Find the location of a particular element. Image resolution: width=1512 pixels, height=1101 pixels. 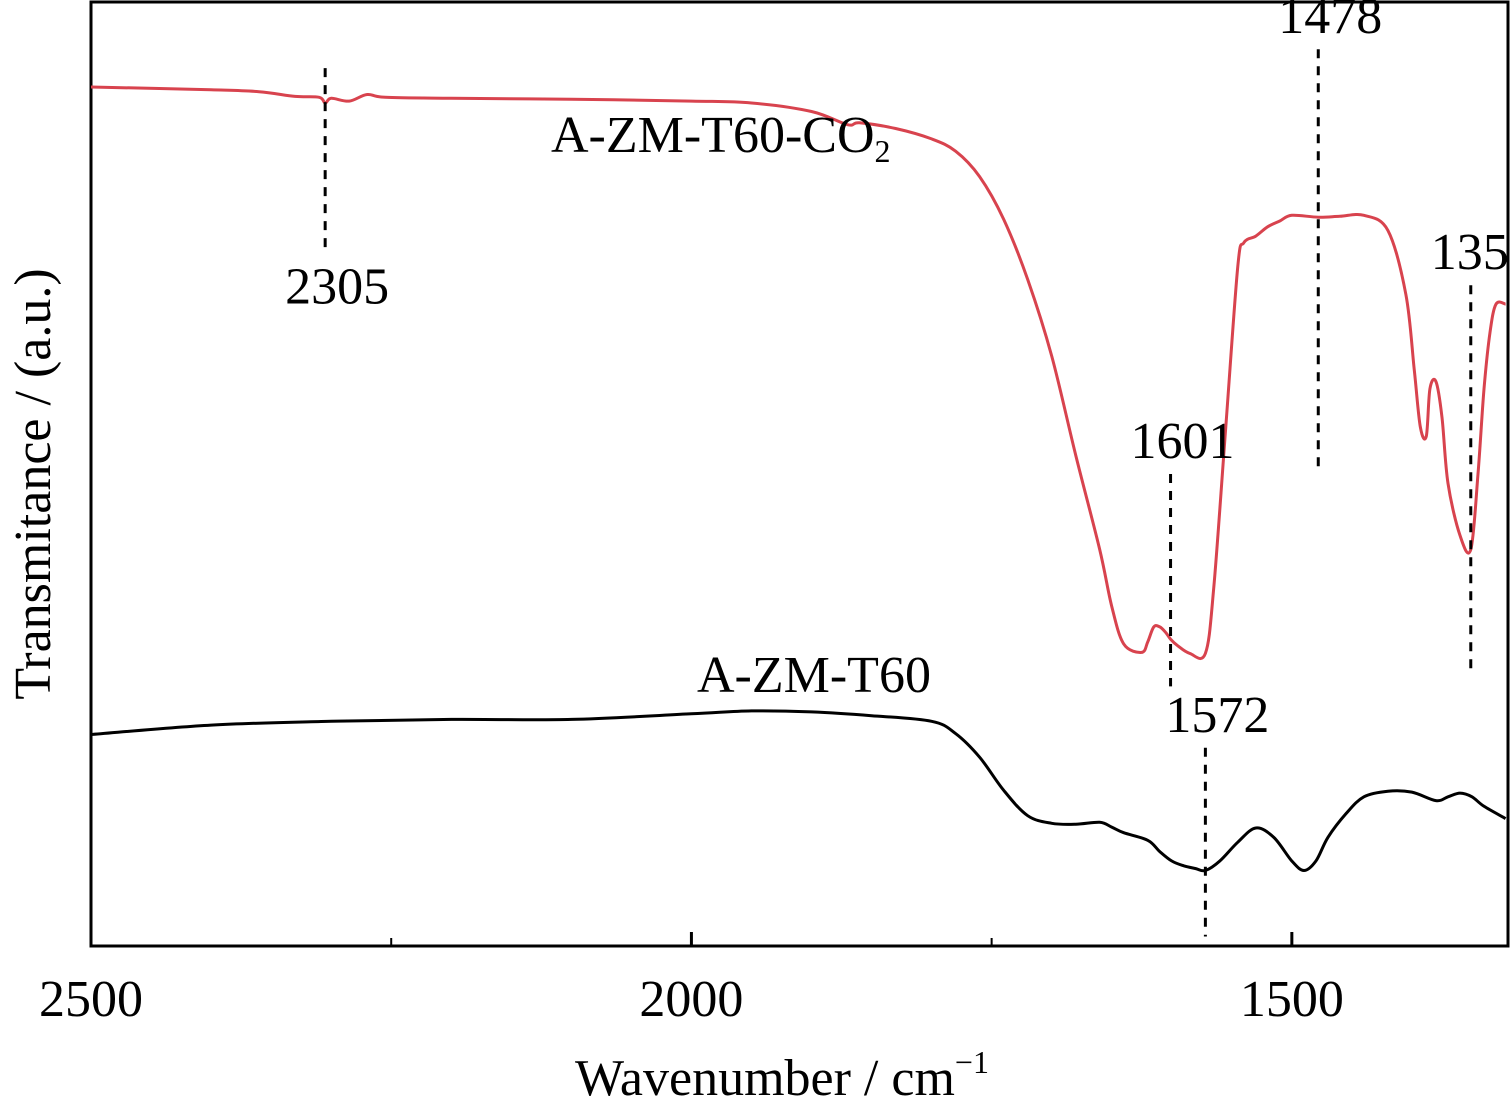

x-tick-label: 1500 is located at coordinates (1292, 999).